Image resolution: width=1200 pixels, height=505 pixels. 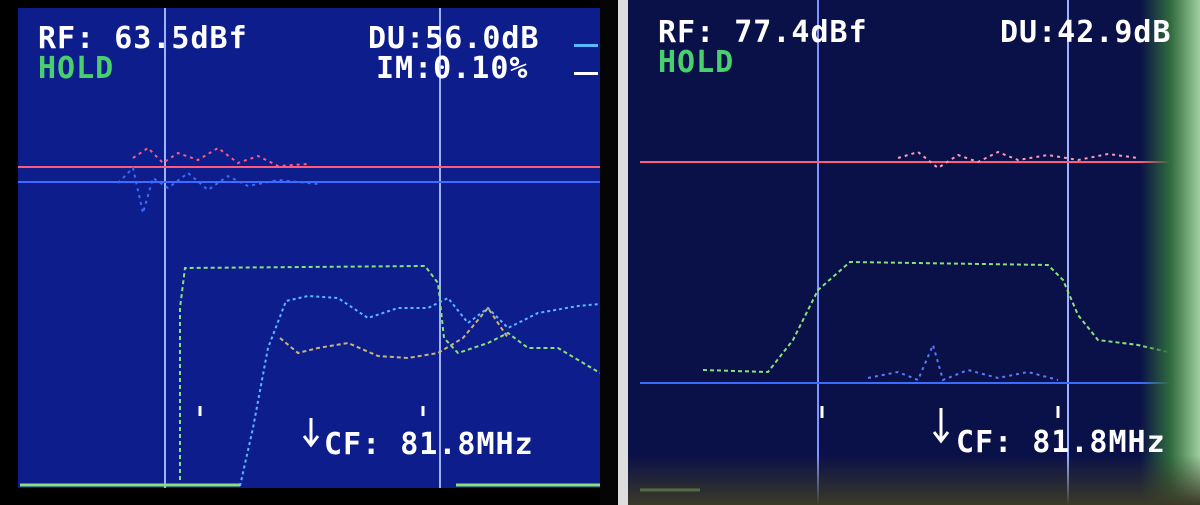 What do you see at coordinates (452, 68) in the screenshot?
I see `im-readout: IM:0.10%` at bounding box center [452, 68].